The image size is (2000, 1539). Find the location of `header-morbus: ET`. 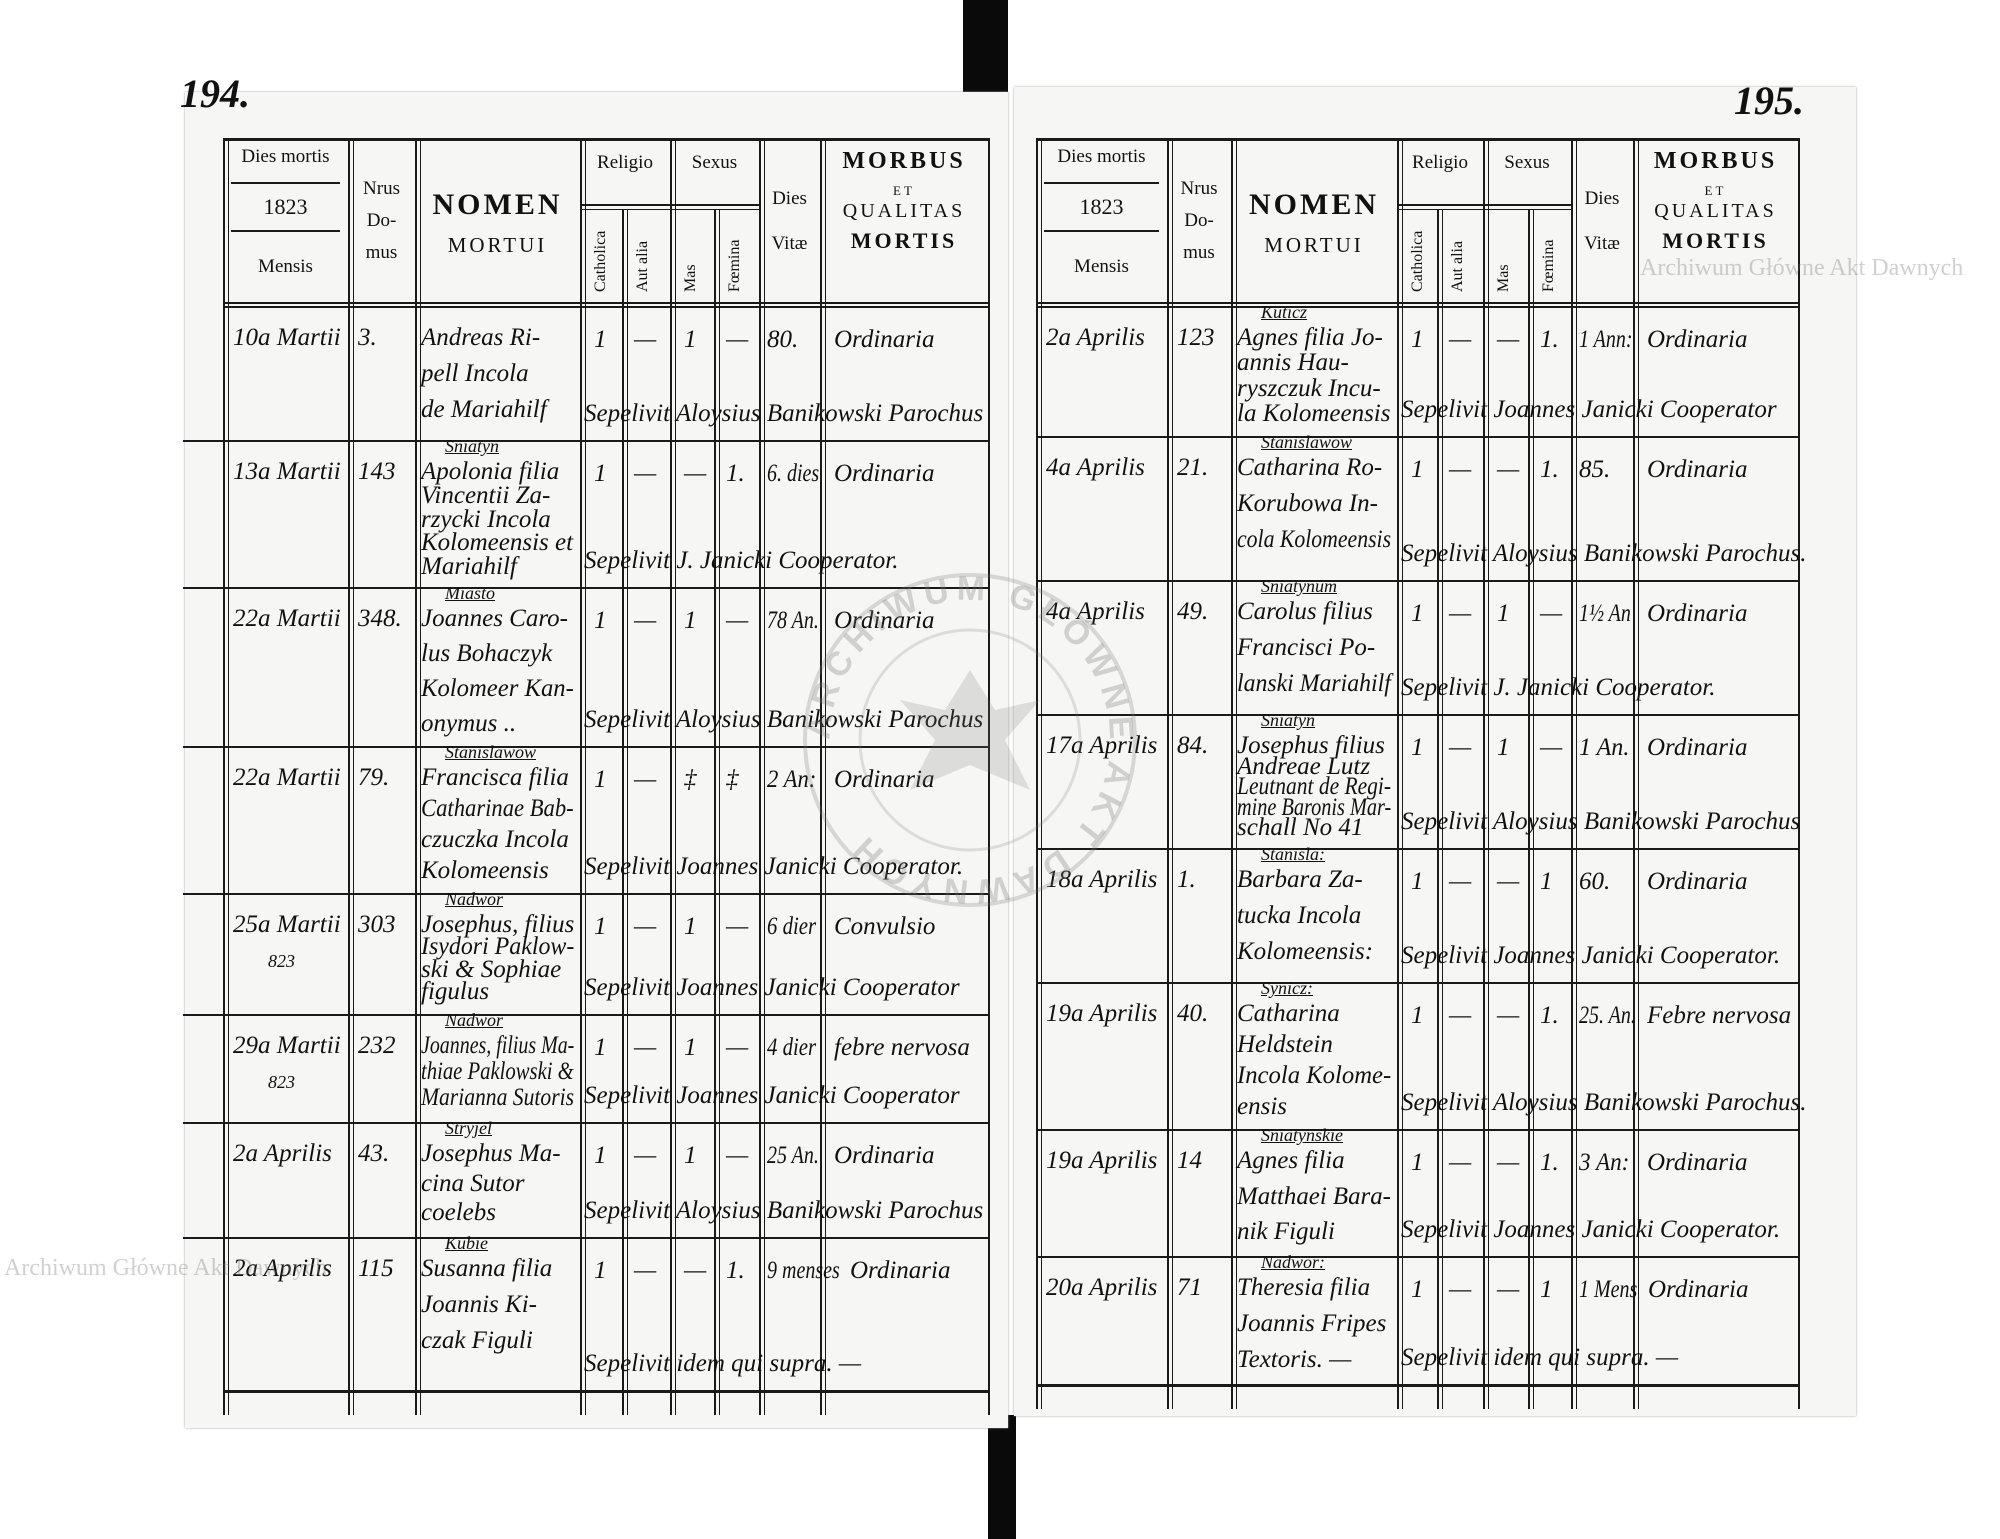

header-morbus: ET is located at coordinates (1715, 190).